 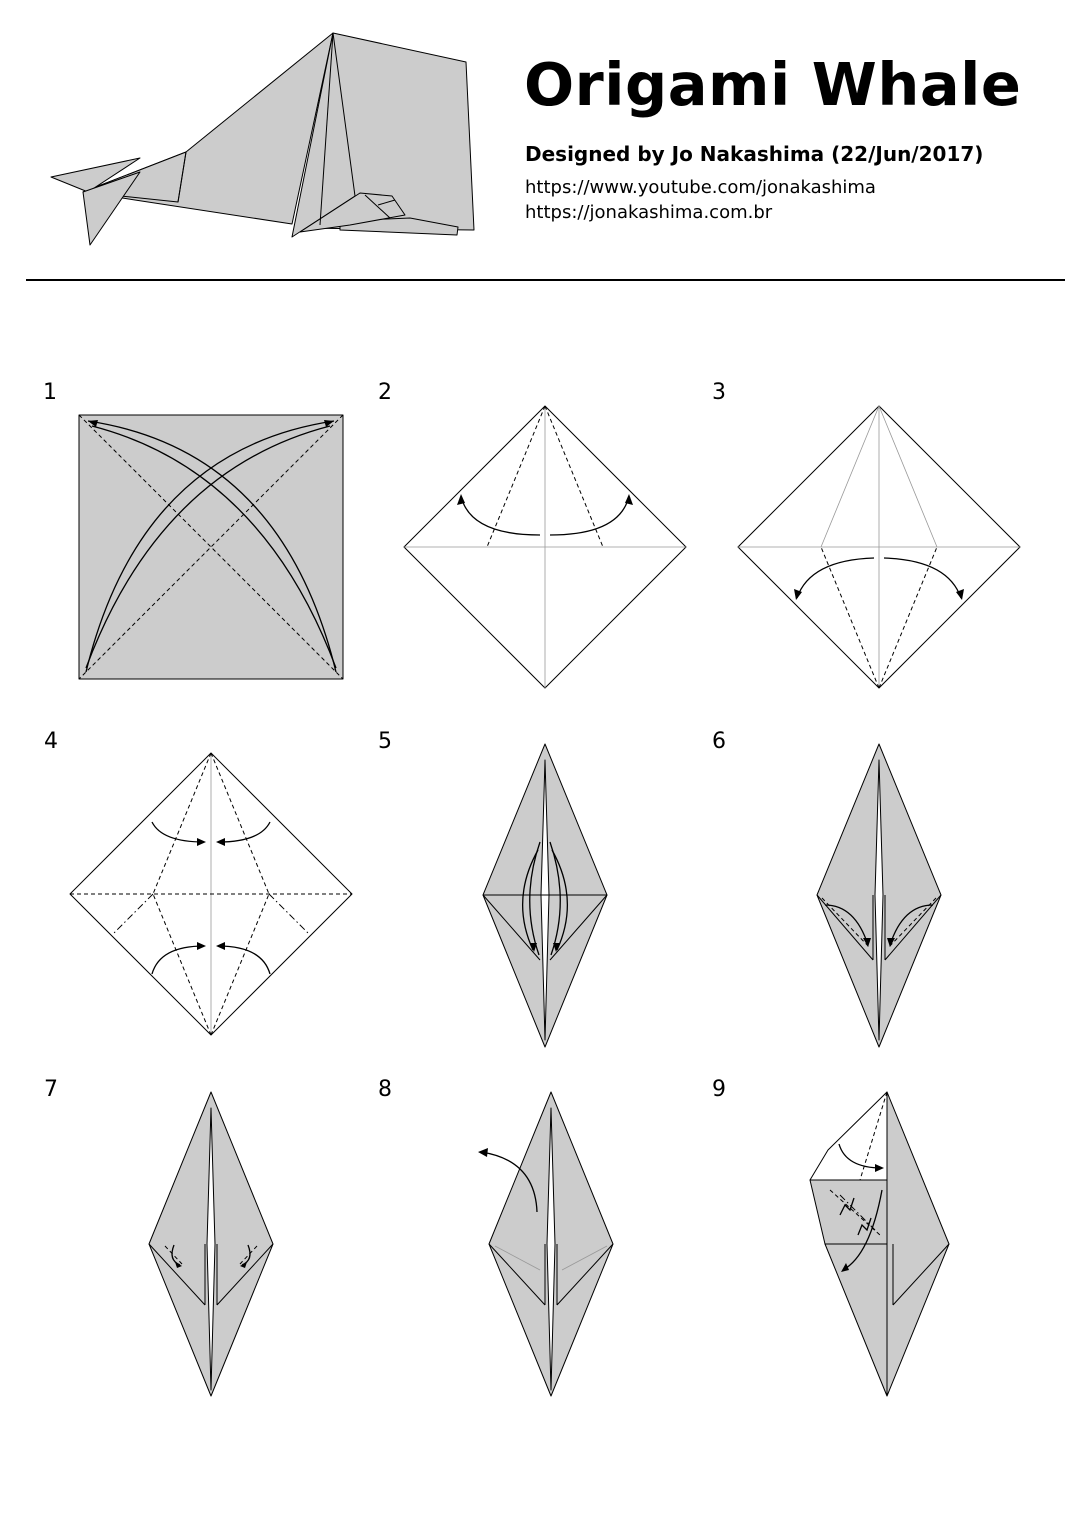 I want to click on step-2-diagram, so click(x=545, y=547).